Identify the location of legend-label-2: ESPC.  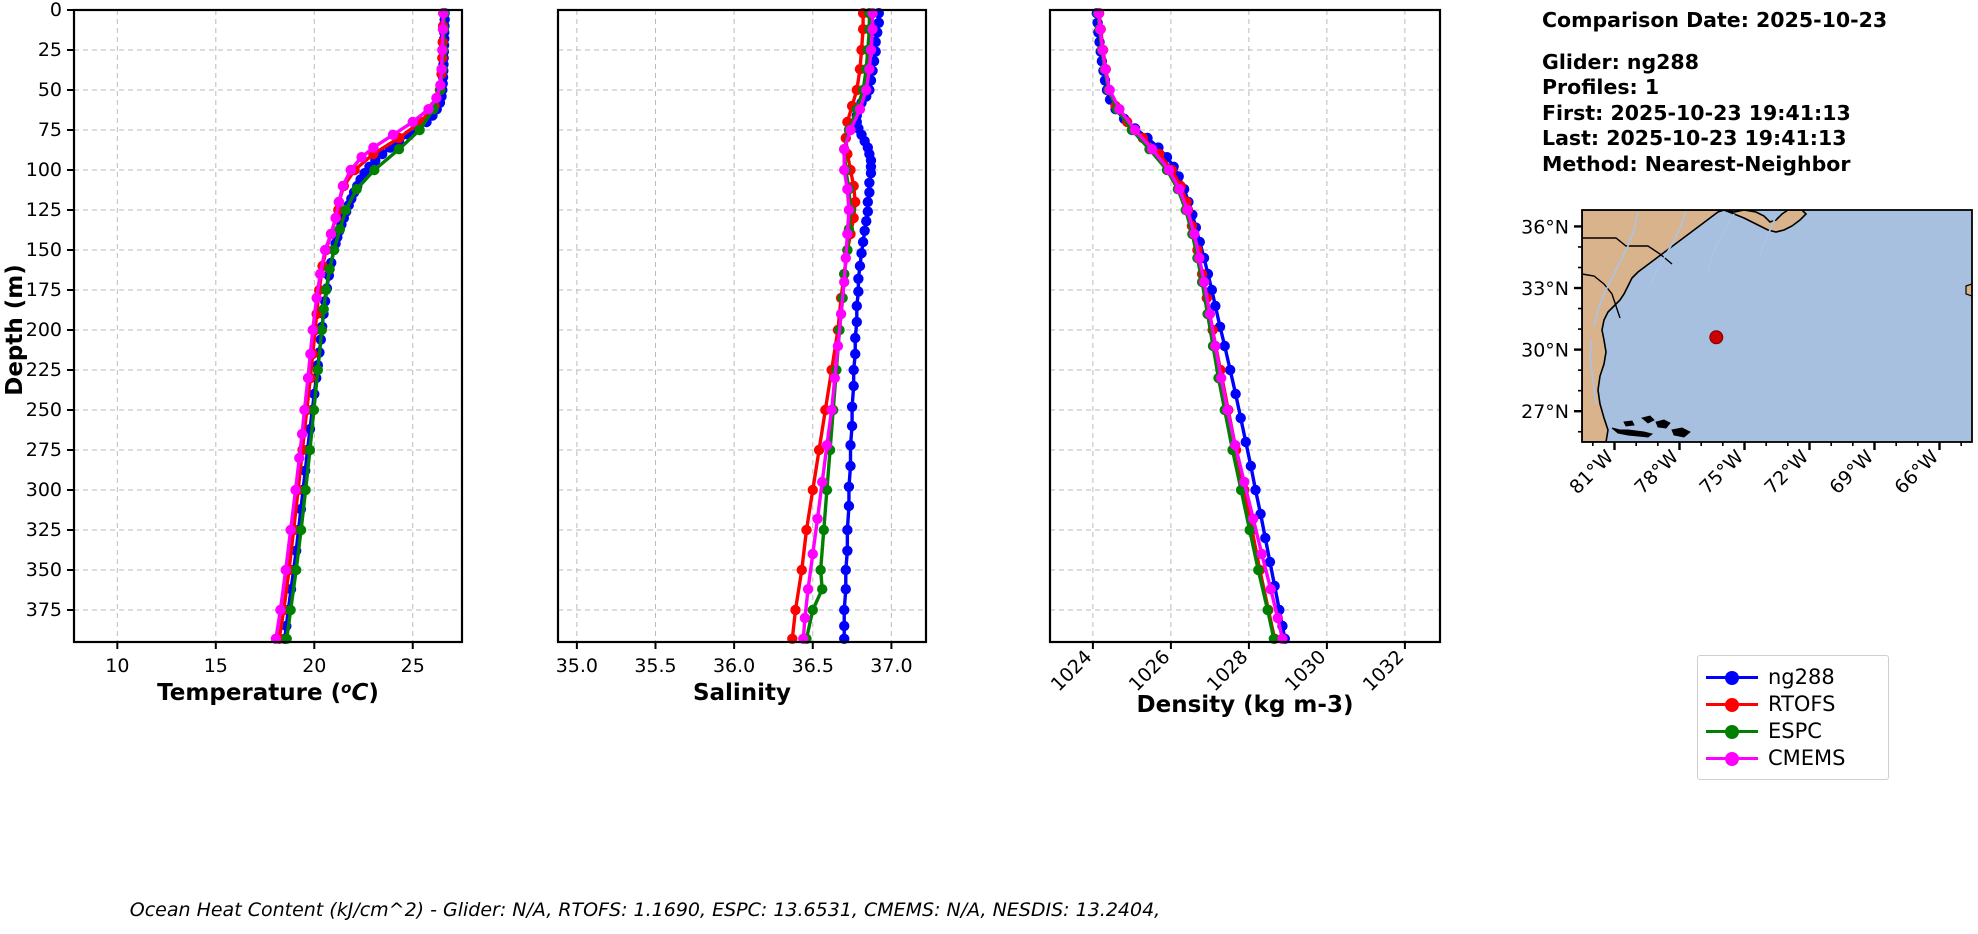
(1795, 730).